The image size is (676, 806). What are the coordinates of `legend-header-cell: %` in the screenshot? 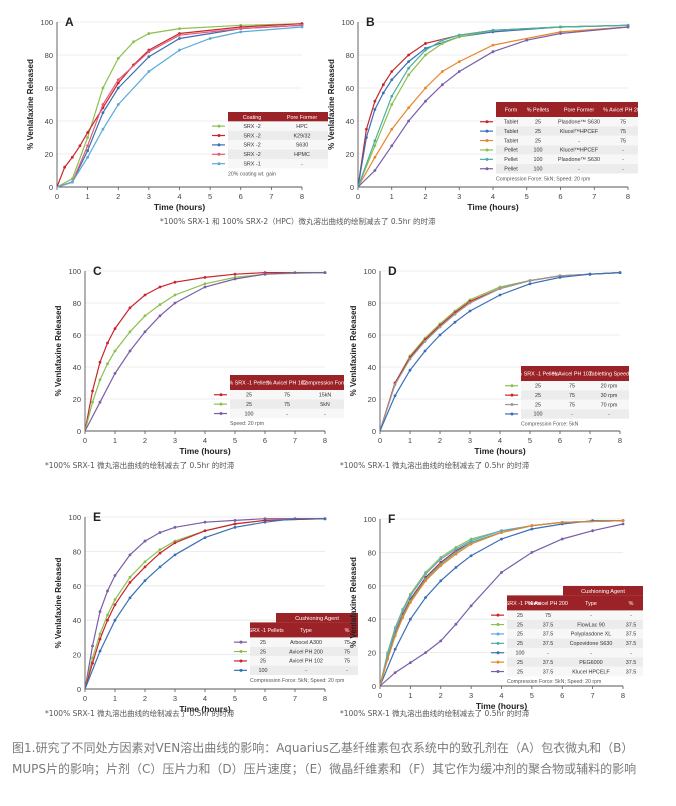 It's located at (631, 604).